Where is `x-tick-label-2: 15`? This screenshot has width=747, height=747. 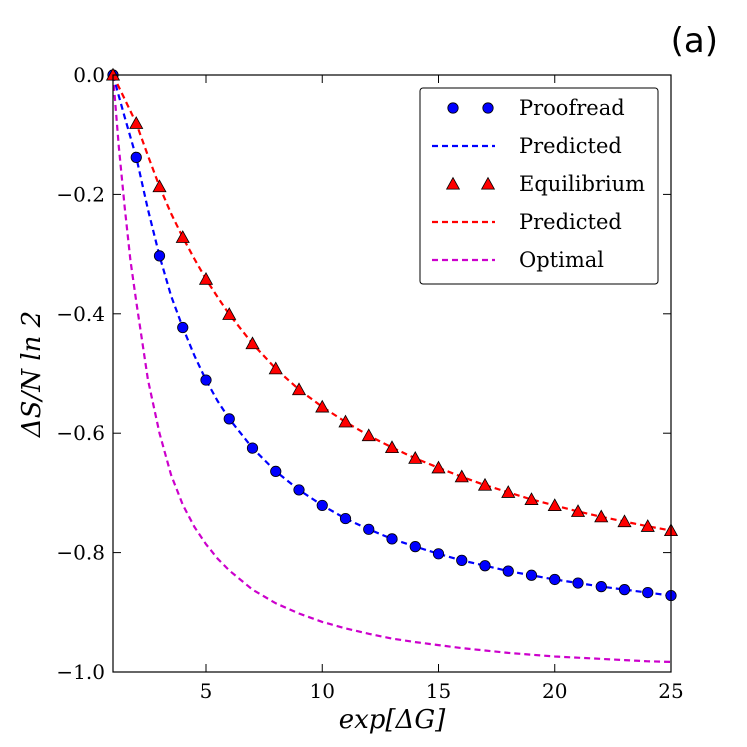
x-tick-label-2: 15 is located at coordinates (438, 691).